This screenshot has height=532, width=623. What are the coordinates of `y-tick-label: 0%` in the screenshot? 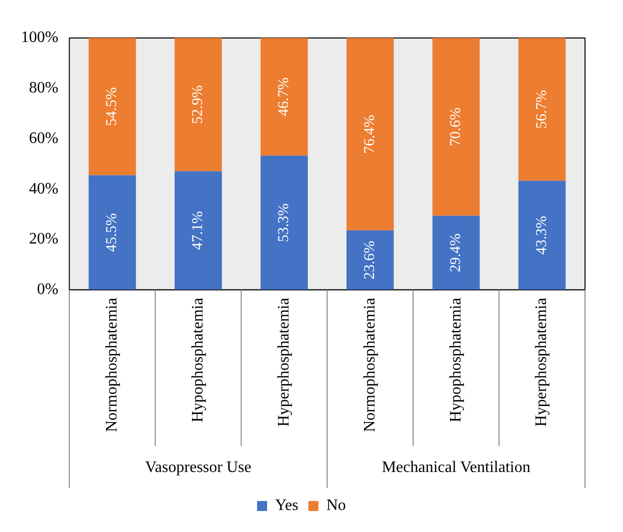 It's located at (47, 289).